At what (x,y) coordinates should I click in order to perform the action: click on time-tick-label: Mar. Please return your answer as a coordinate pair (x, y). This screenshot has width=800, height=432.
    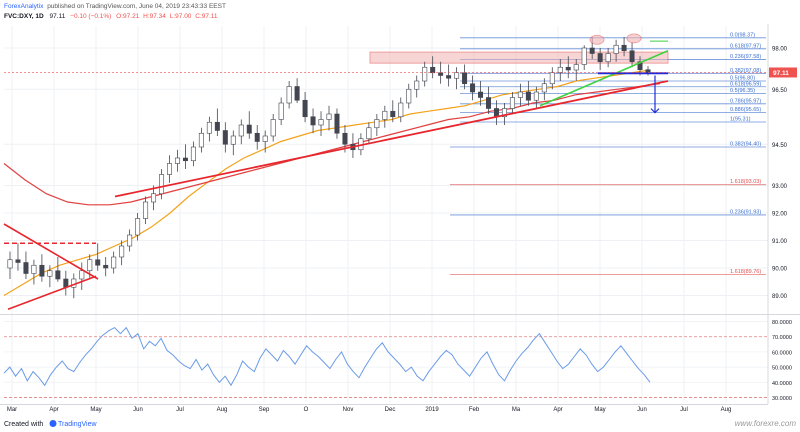
    Looking at the image, I should click on (12, 410).